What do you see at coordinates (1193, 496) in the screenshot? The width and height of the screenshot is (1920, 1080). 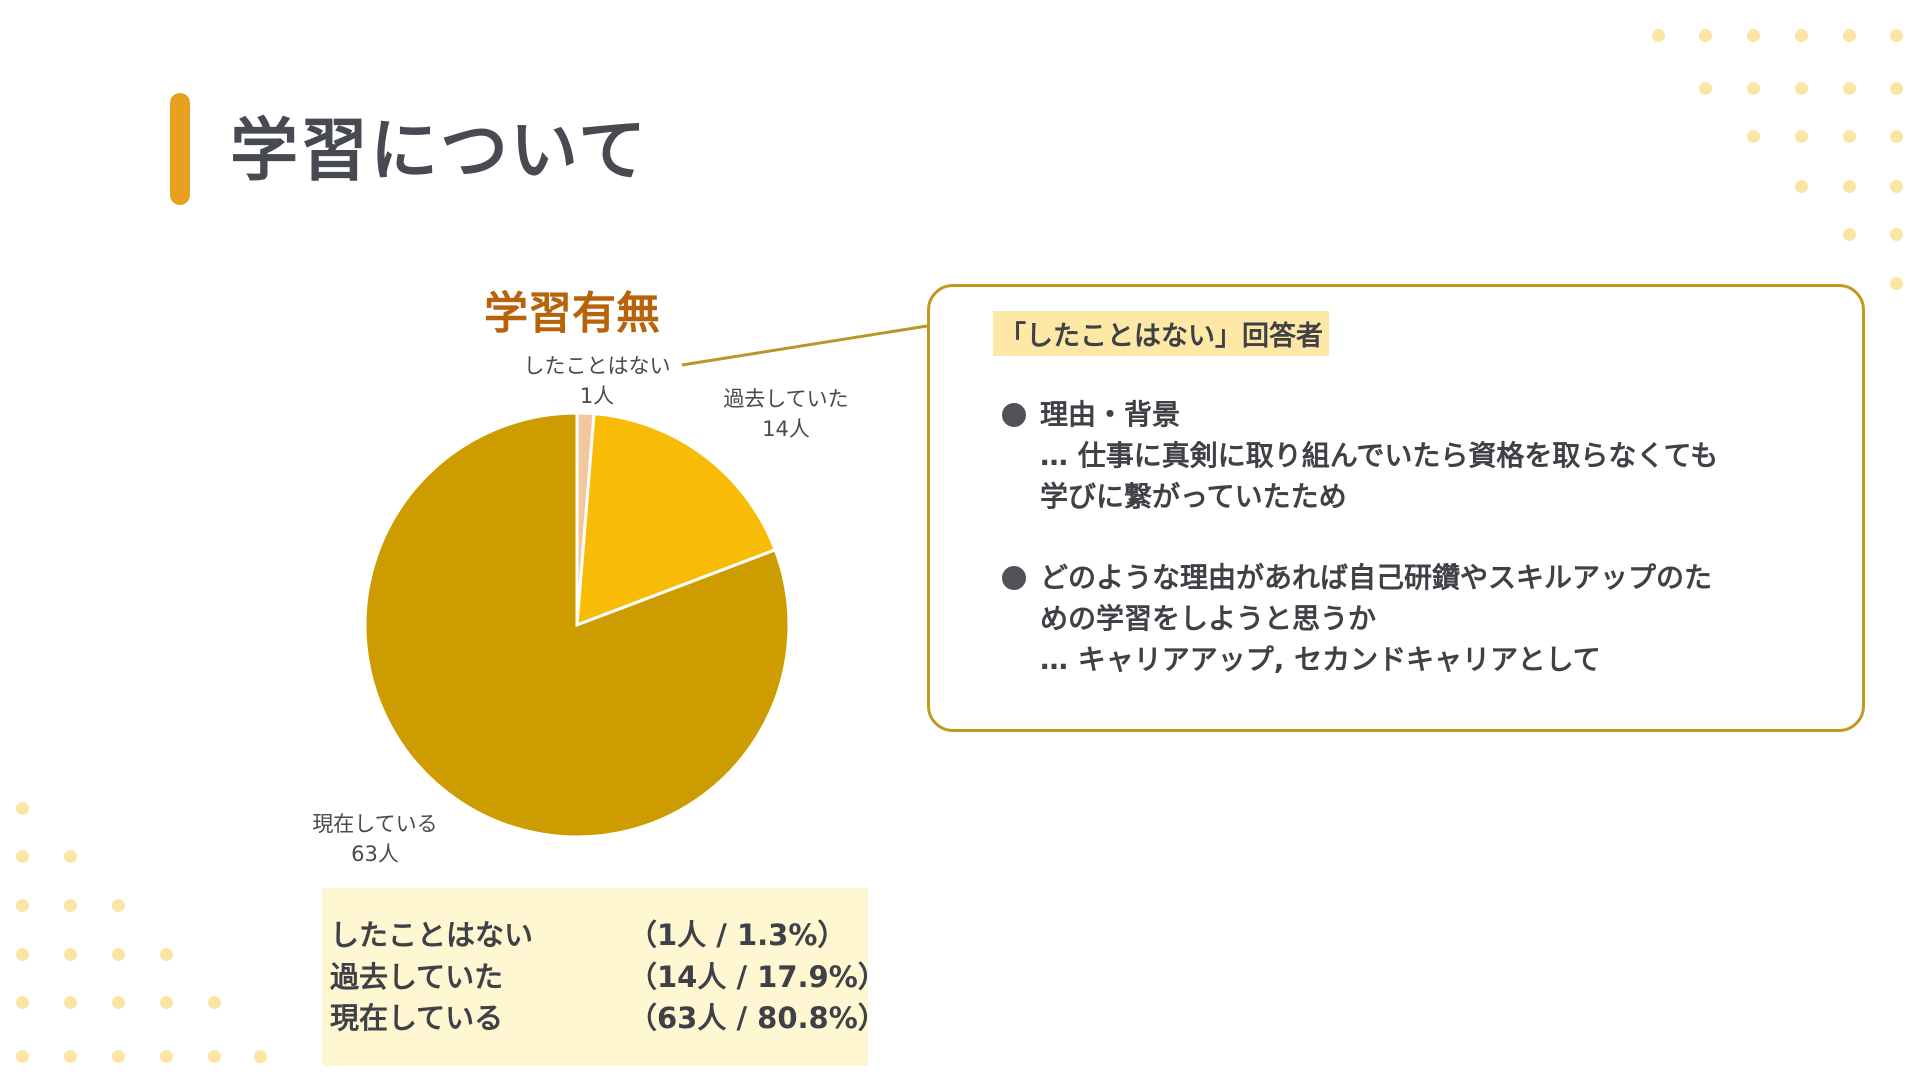 I see `bullet-reason-detail-line-2: 学びに繋がっていたため` at bounding box center [1193, 496].